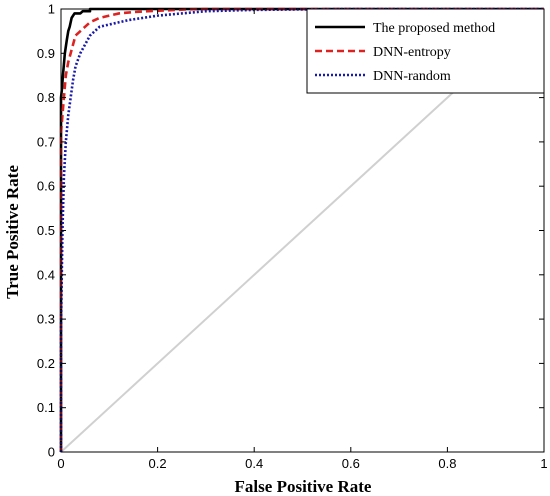 The height and width of the screenshot is (496, 550). What do you see at coordinates (351, 463) in the screenshot?
I see `x-tick-label: 0.6` at bounding box center [351, 463].